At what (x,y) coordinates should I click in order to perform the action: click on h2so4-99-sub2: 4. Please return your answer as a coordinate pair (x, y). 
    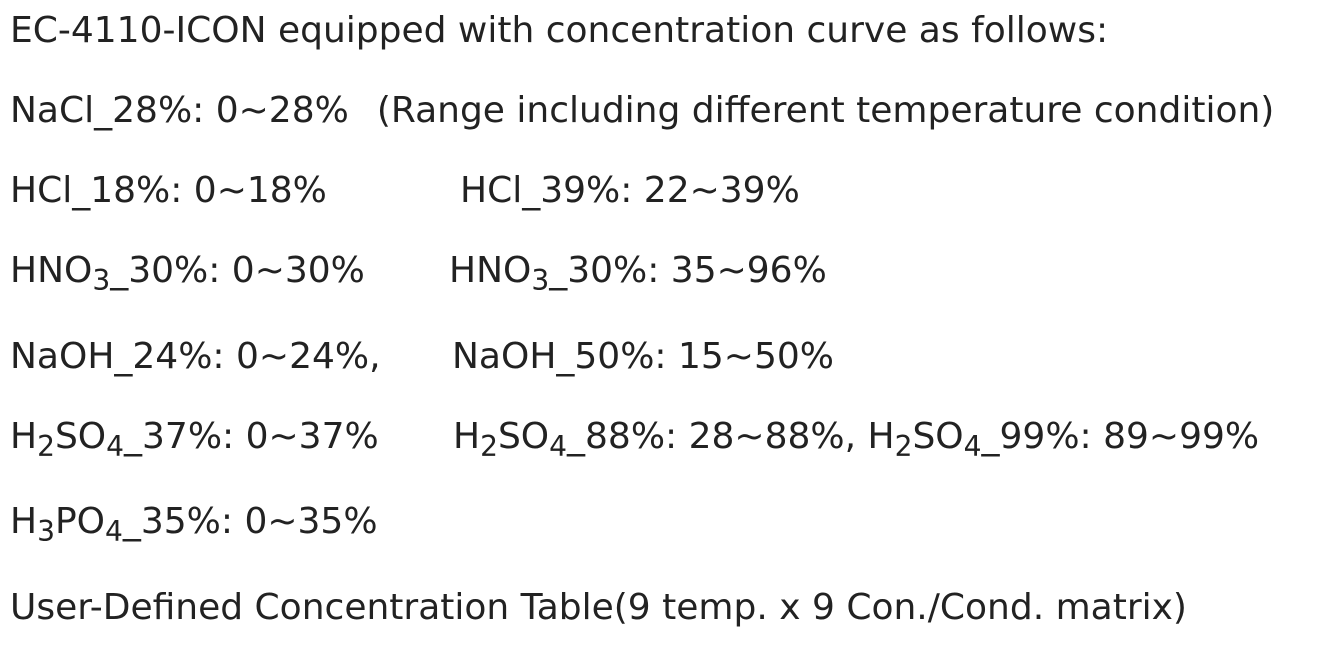
    Looking at the image, I should click on (972, 446).